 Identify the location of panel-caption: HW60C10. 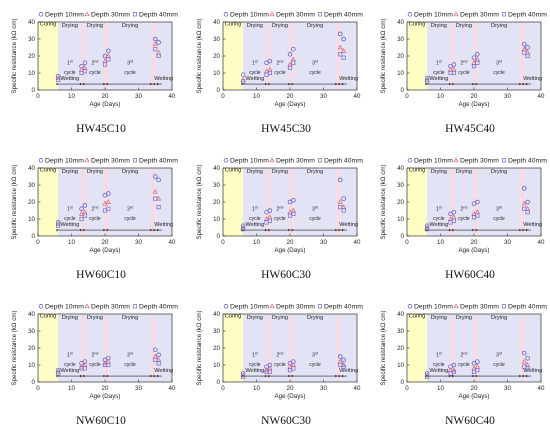
(101, 275).